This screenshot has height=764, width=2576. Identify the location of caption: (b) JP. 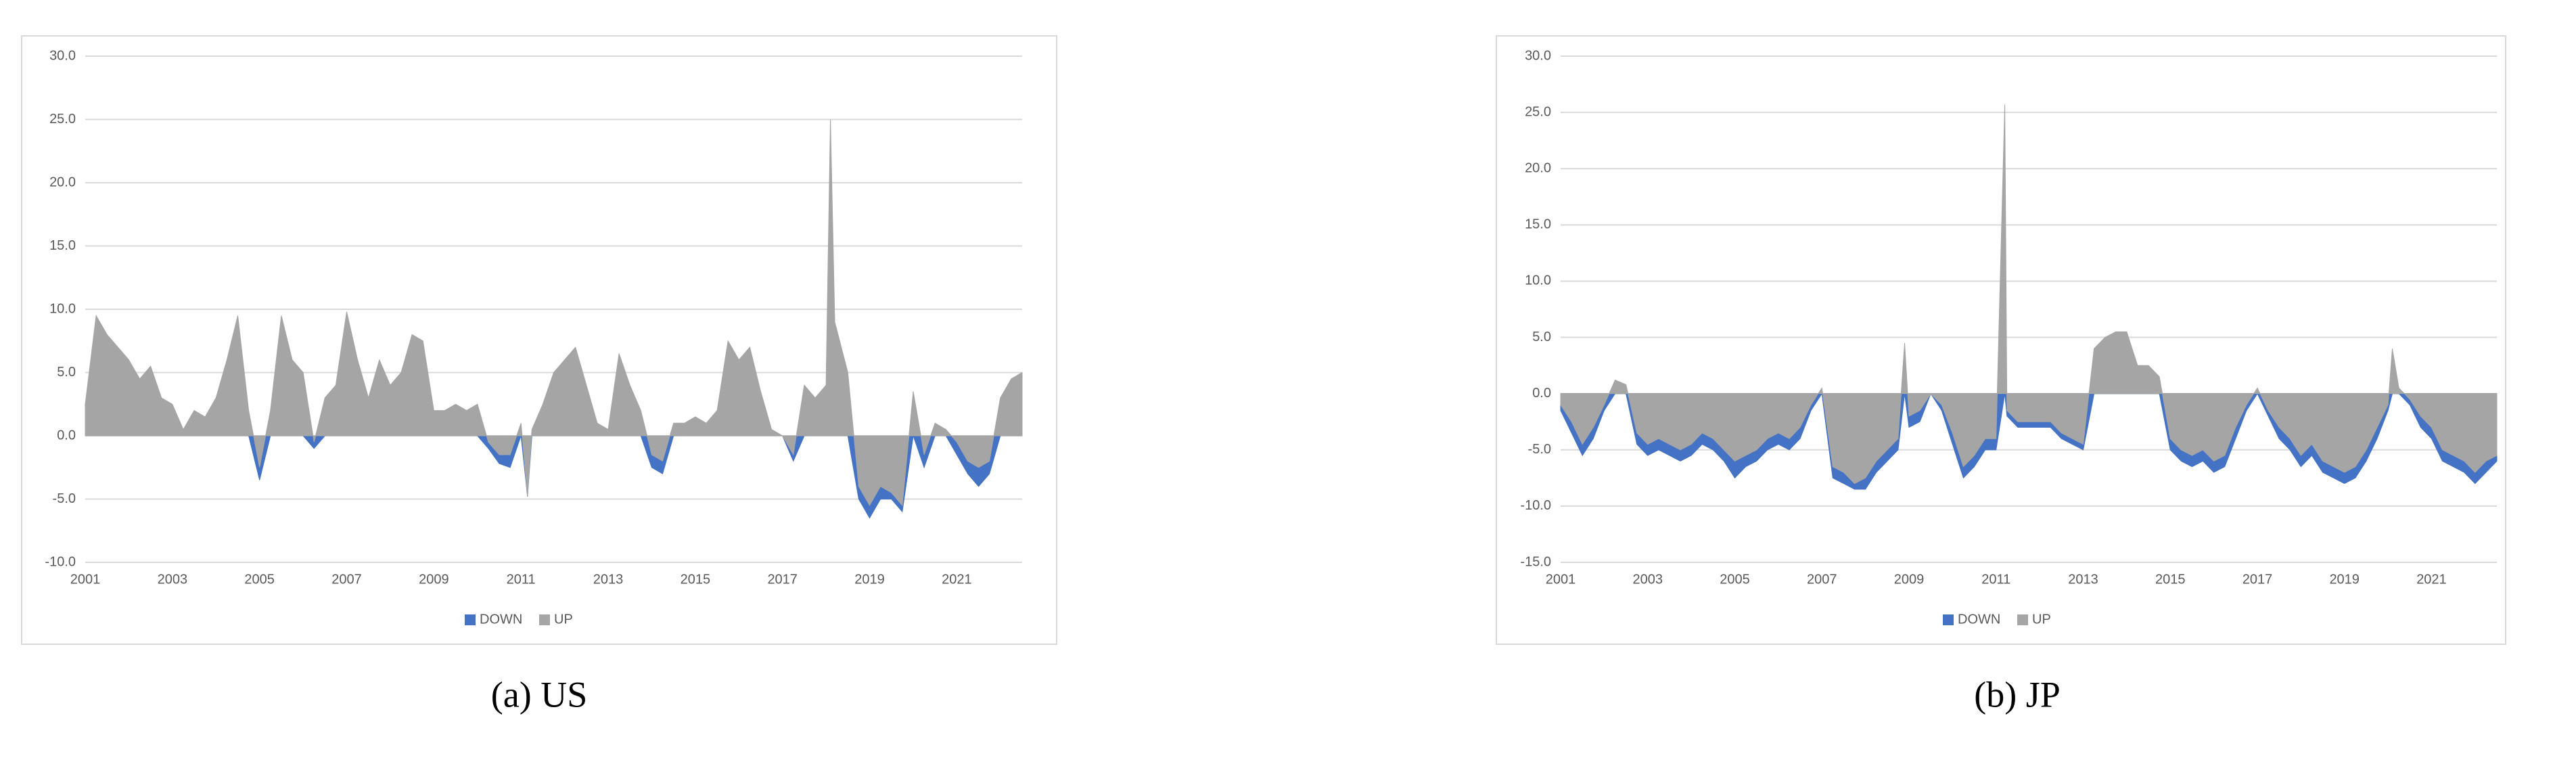
(2017, 694).